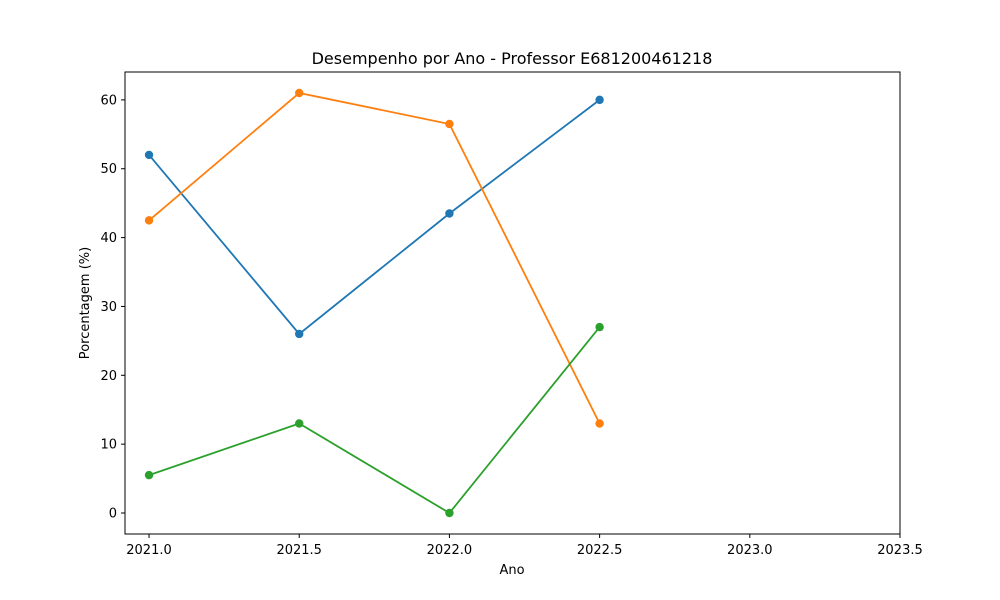 The height and width of the screenshot is (600, 1000). What do you see at coordinates (450, 550) in the screenshot?
I see `x-tick-label: 2022.0` at bounding box center [450, 550].